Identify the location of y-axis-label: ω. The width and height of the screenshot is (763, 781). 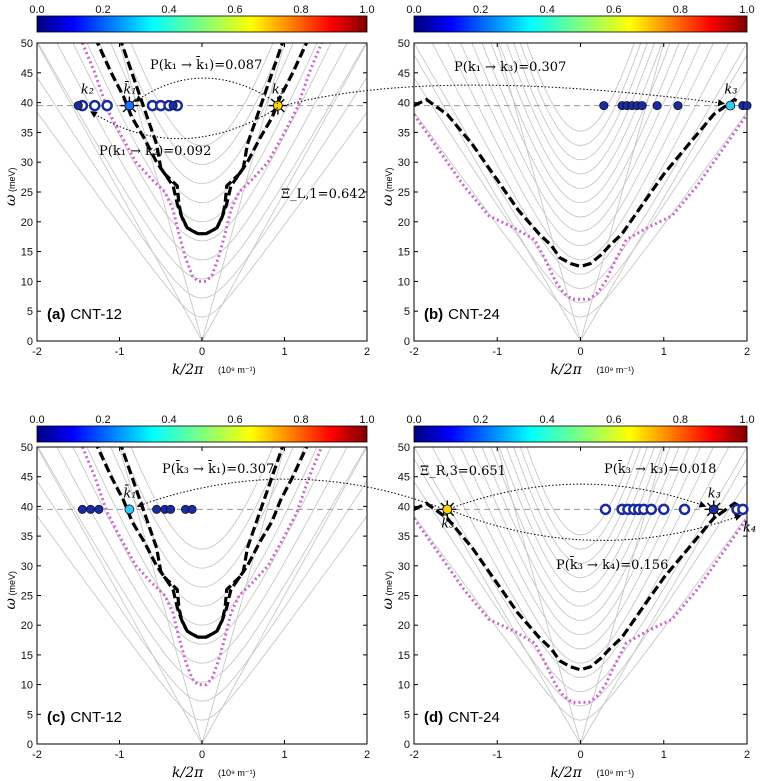
(11, 200).